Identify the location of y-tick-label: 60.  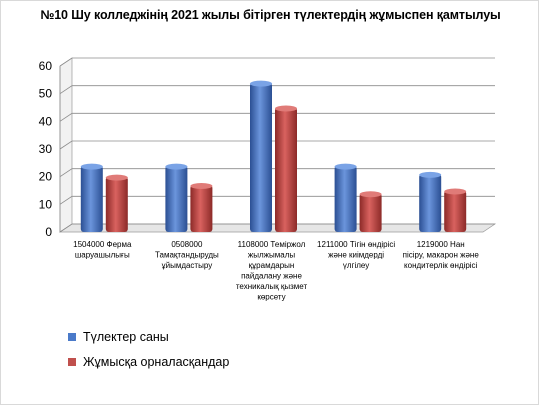
(46, 66).